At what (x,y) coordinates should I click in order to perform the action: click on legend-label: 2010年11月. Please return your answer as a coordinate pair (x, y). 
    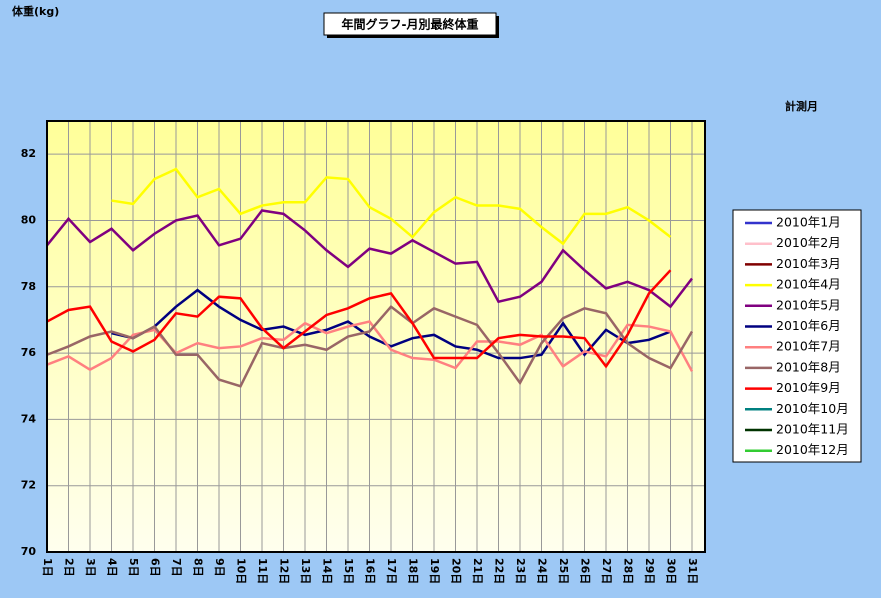
    Looking at the image, I should click on (812, 429).